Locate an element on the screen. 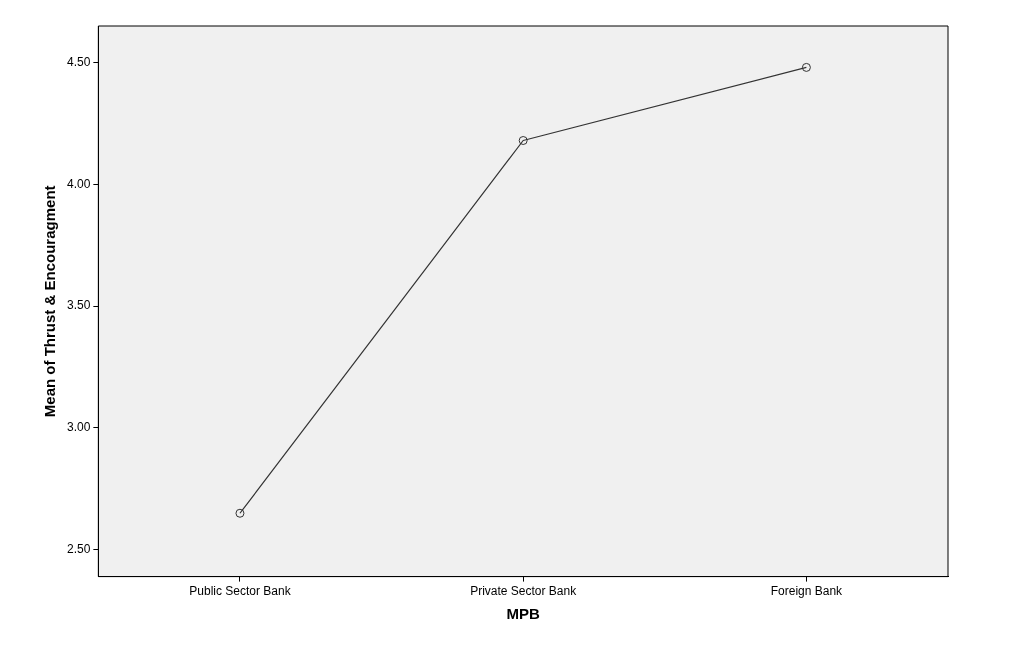 This screenshot has width=1022, height=649. y-tick-label: 2.50 is located at coordinates (79, 549).